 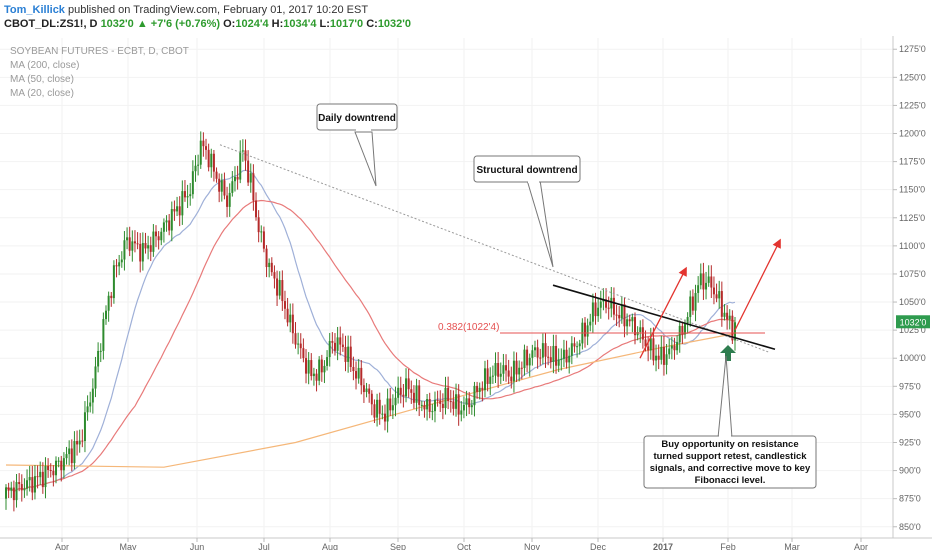 I want to click on time-tick-label: Dec, so click(x=598, y=546).